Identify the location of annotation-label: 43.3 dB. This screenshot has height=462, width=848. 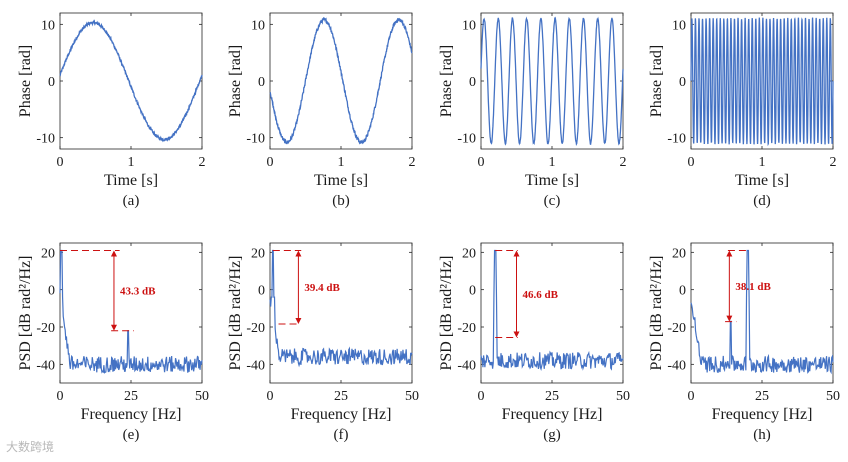
(138, 292).